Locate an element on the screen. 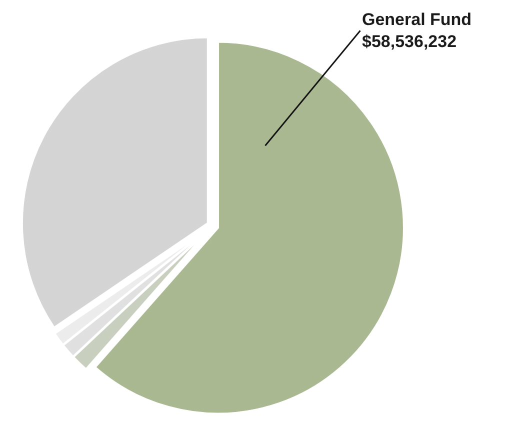 The image size is (532, 426). slice-label: General Fund is located at coordinates (417, 19).